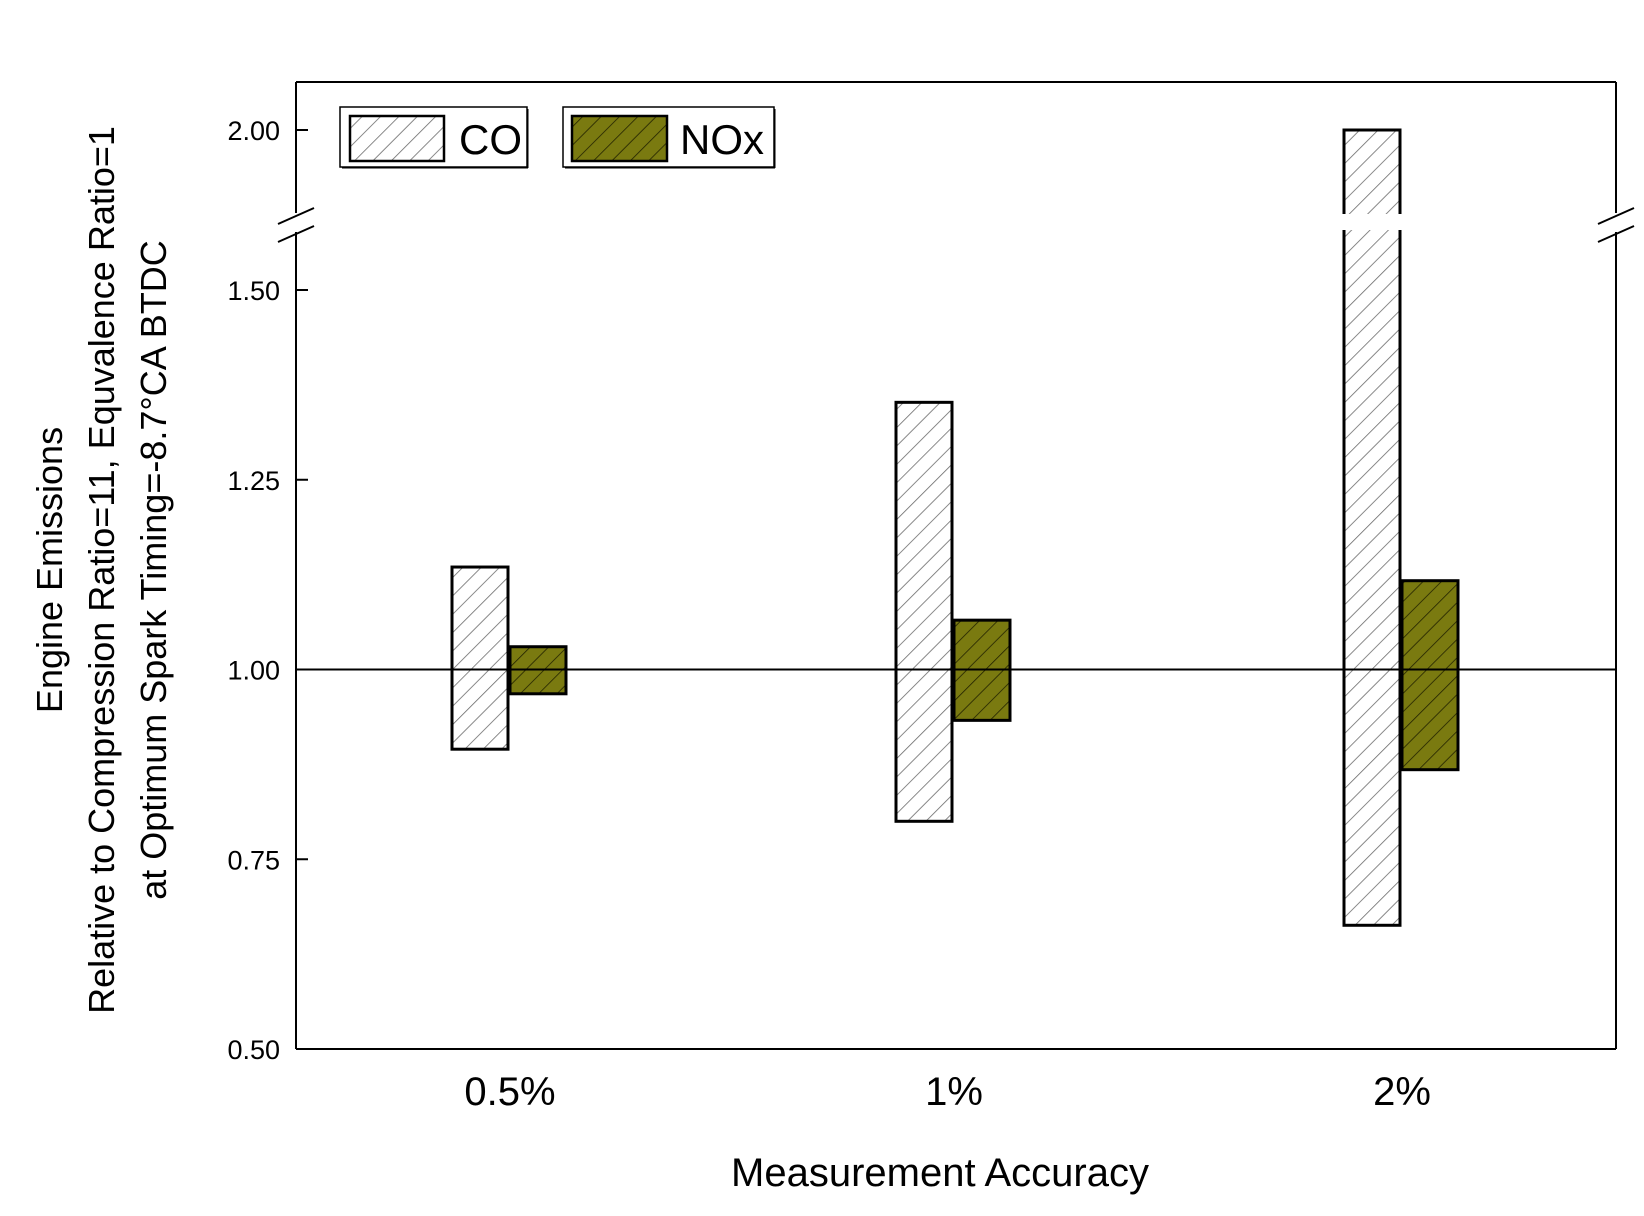 The width and height of the screenshot is (1644, 1216). I want to click on x-tick-label: 1%, so click(954, 1092).